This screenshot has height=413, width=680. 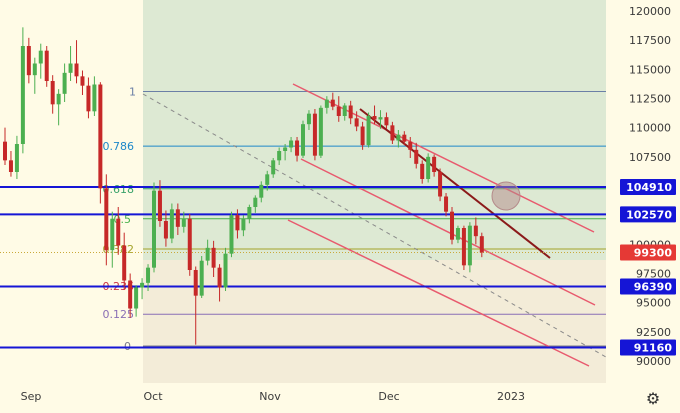 What do you see at coordinates (653, 303) in the screenshot?
I see `price-tick-label: 95000` at bounding box center [653, 303].